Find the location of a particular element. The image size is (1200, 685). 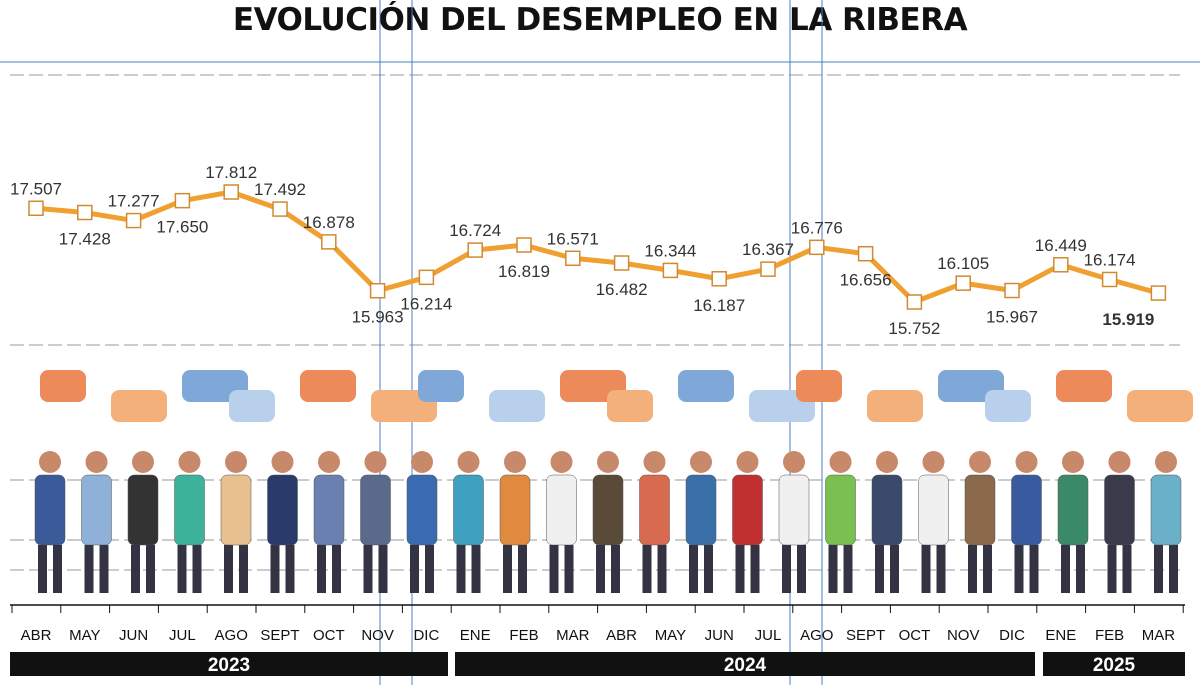

data-label: 15.752 is located at coordinates (914, 328).